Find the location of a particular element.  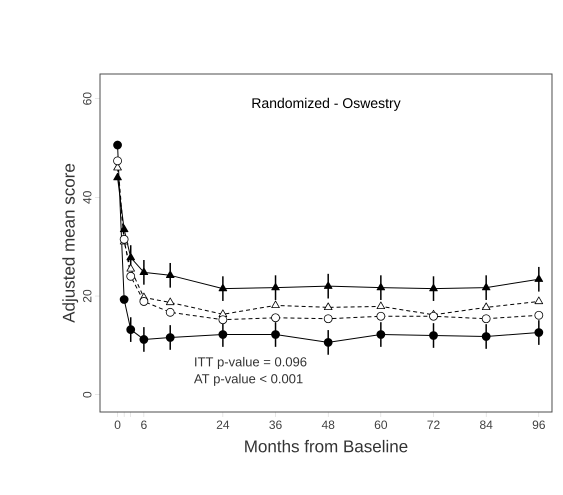

x-axis-title: Months from Baseline is located at coordinates (326, 446).